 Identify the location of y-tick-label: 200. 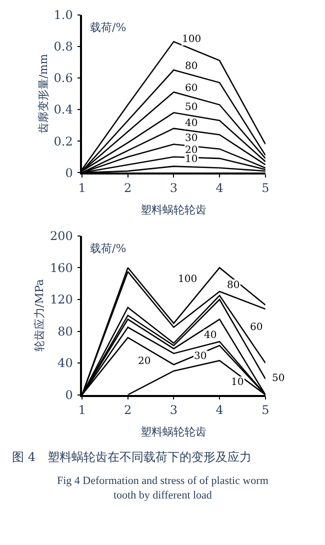
(61, 236).